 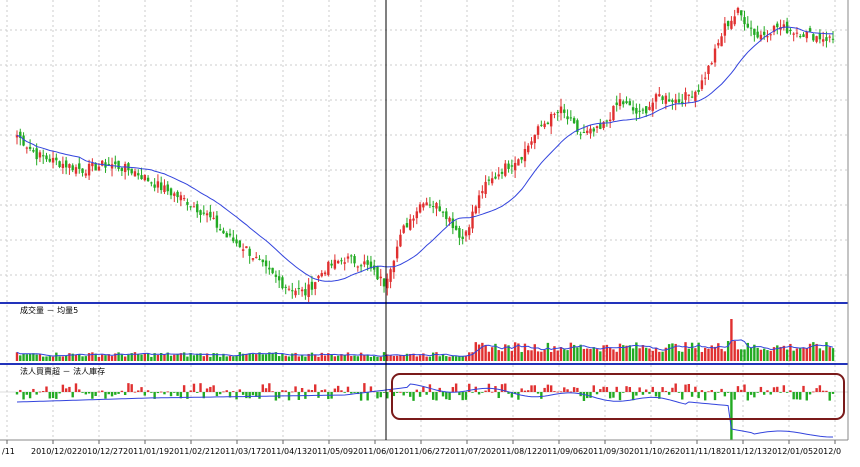 What do you see at coordinates (330, 451) in the screenshot?
I see `x-tick-label: 2011/05/09` at bounding box center [330, 451].